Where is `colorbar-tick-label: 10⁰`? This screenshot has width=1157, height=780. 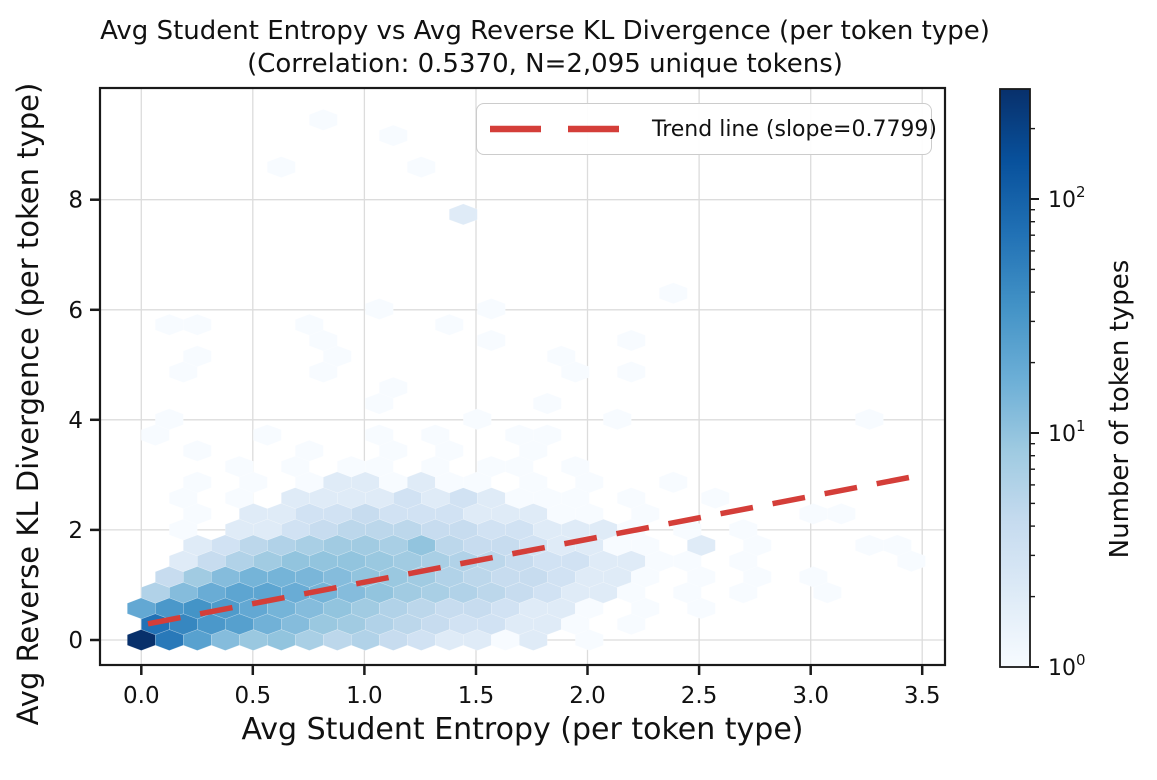
colorbar-tick-label: 10⁰ is located at coordinates (1067, 666).